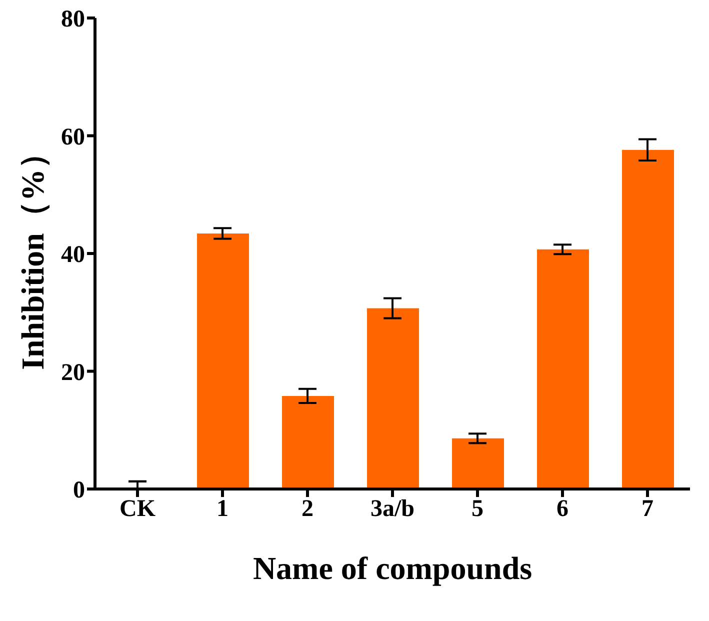  I want to click on x-tick-label: 1, so click(222, 509).